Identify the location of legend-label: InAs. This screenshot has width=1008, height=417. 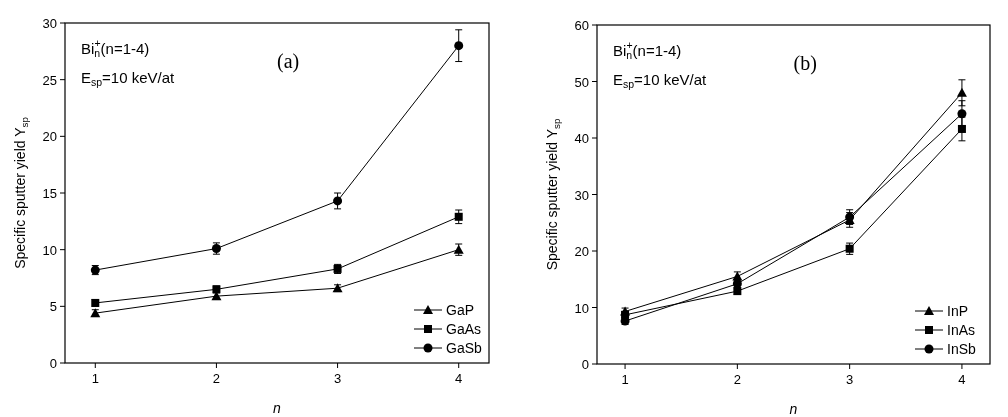
(961, 330).